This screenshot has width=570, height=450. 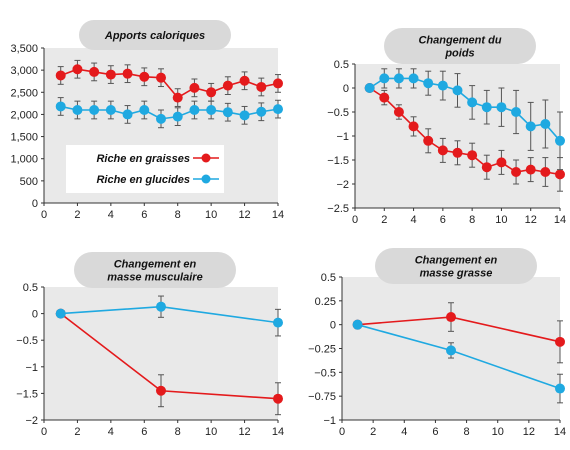 What do you see at coordinates (143, 180) in the screenshot?
I see `legend-label: Riche en glucides` at bounding box center [143, 180].